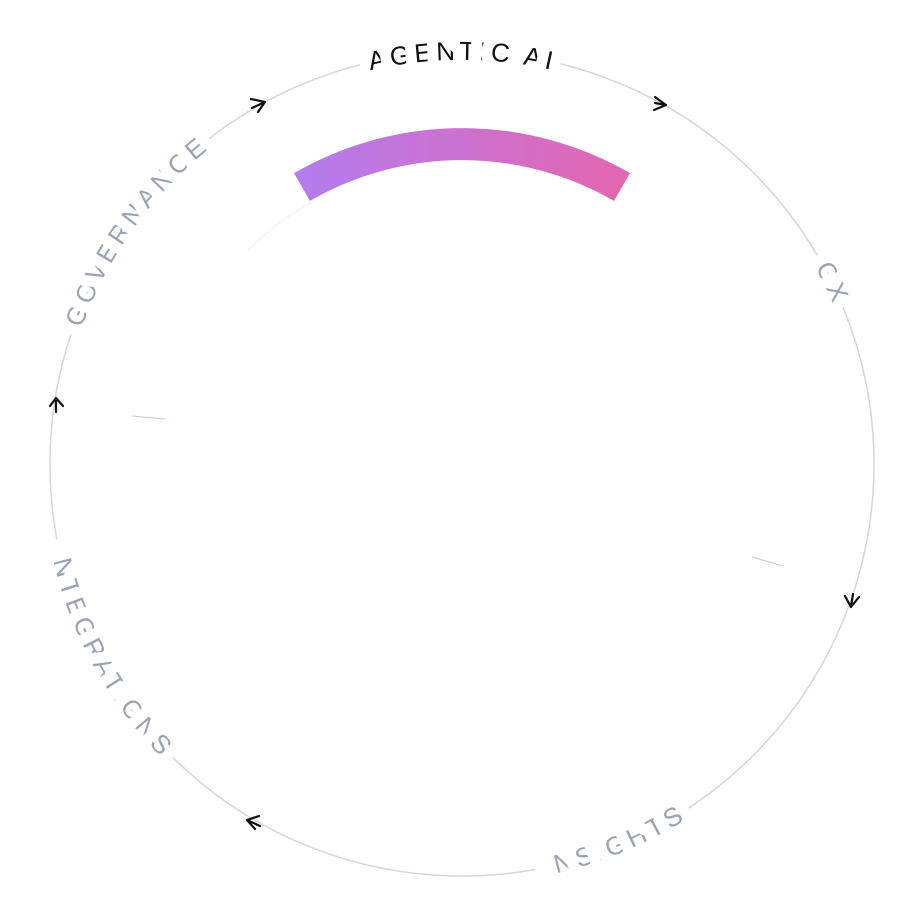 The height and width of the screenshot is (919, 914). I want to click on label-integrations: INTEGRATIONS, so click(113, 653).